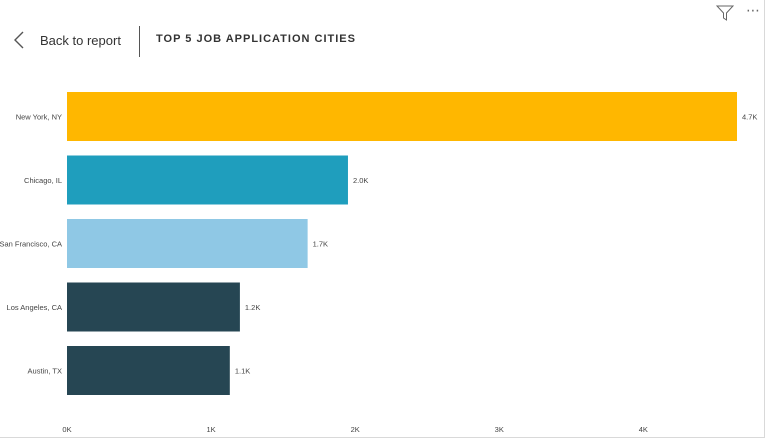 The width and height of the screenshot is (772, 444). I want to click on x-tick-label: 2K, so click(355, 429).